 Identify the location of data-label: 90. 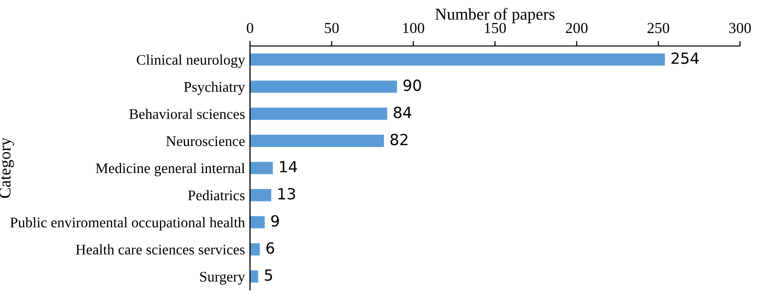
(412, 86).